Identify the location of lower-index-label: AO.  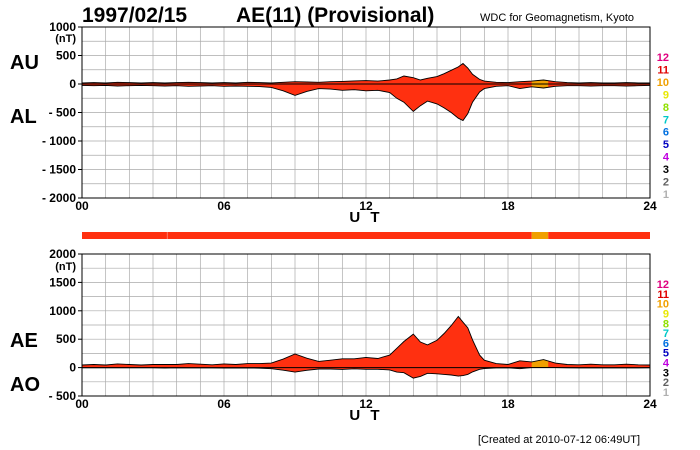
(25, 385).